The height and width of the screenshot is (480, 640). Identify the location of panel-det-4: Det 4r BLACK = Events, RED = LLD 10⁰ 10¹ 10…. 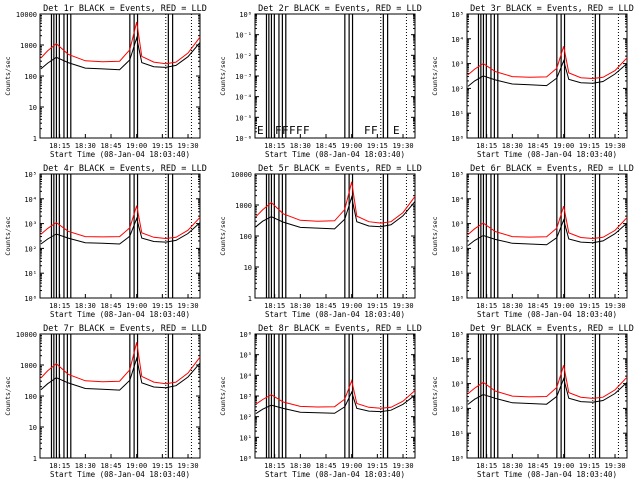
(105, 241).